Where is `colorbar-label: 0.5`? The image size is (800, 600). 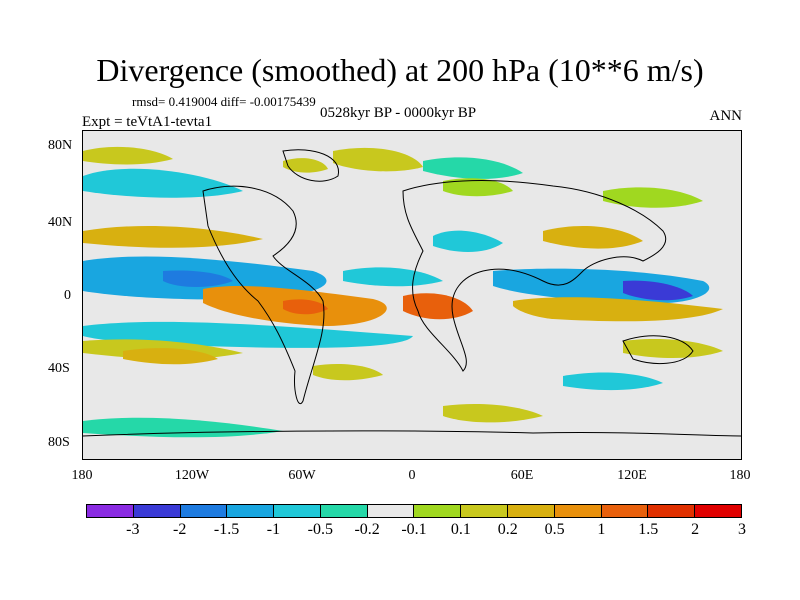
colorbar-label: 0.5 is located at coordinates (554, 529).